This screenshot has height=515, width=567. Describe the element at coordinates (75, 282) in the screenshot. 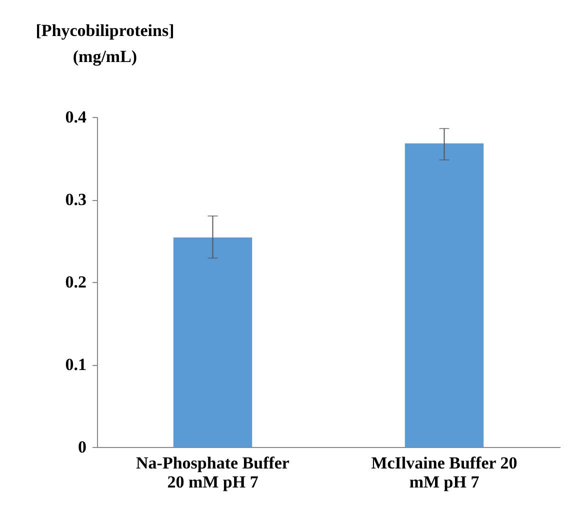

I see `y-tick-label: 0.2` at that location.